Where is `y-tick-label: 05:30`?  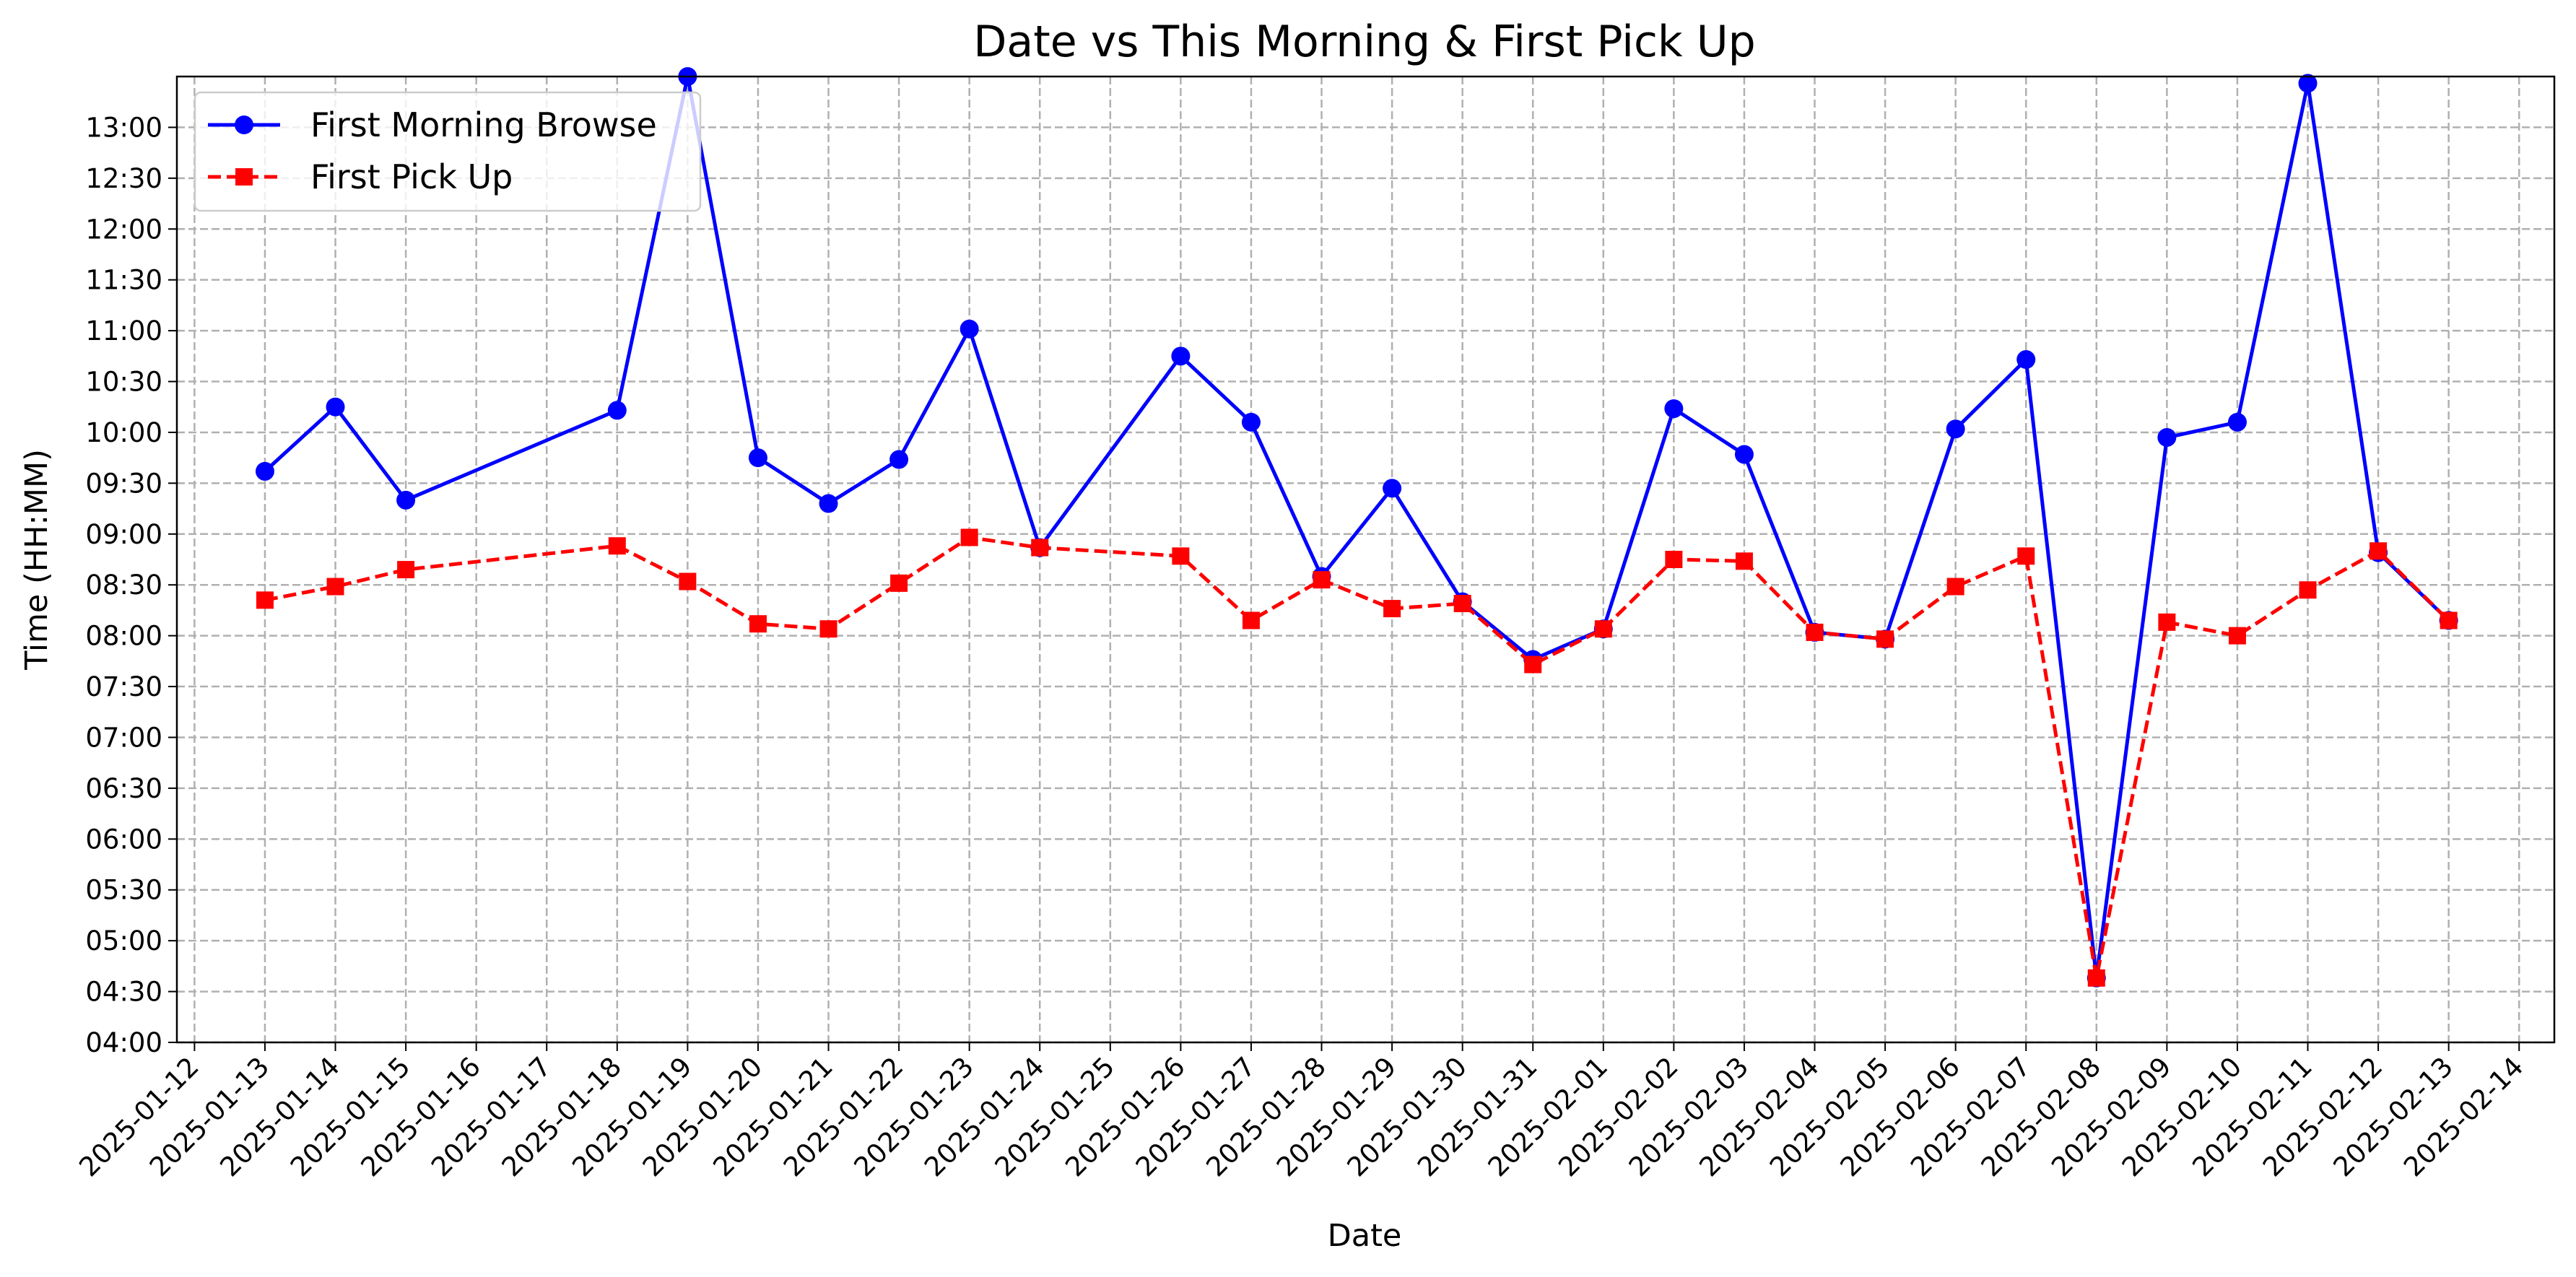
y-tick-label: 05:30 is located at coordinates (123, 890).